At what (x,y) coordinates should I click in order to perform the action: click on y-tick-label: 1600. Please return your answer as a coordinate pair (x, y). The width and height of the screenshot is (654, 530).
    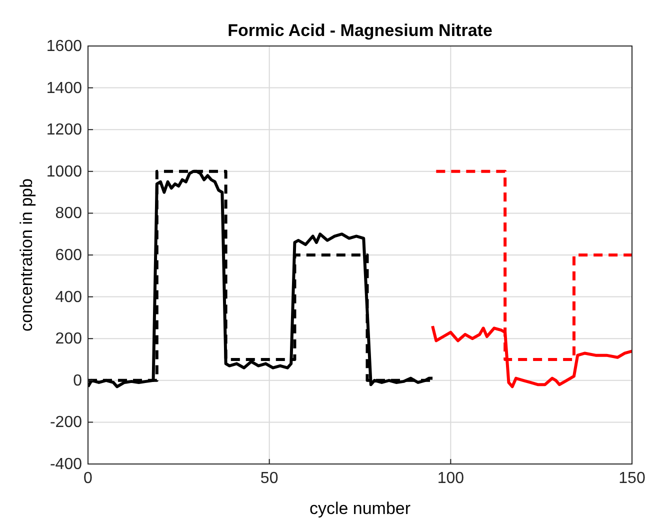
    Looking at the image, I should click on (64, 46).